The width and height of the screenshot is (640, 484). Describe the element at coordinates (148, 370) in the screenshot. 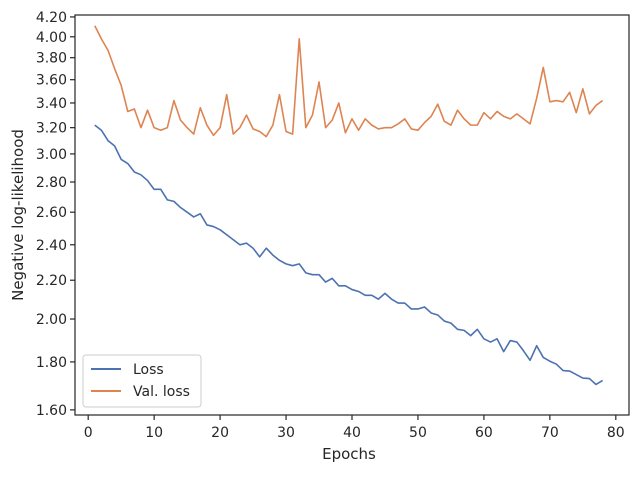

I see `legend-label-loss: Loss` at that location.